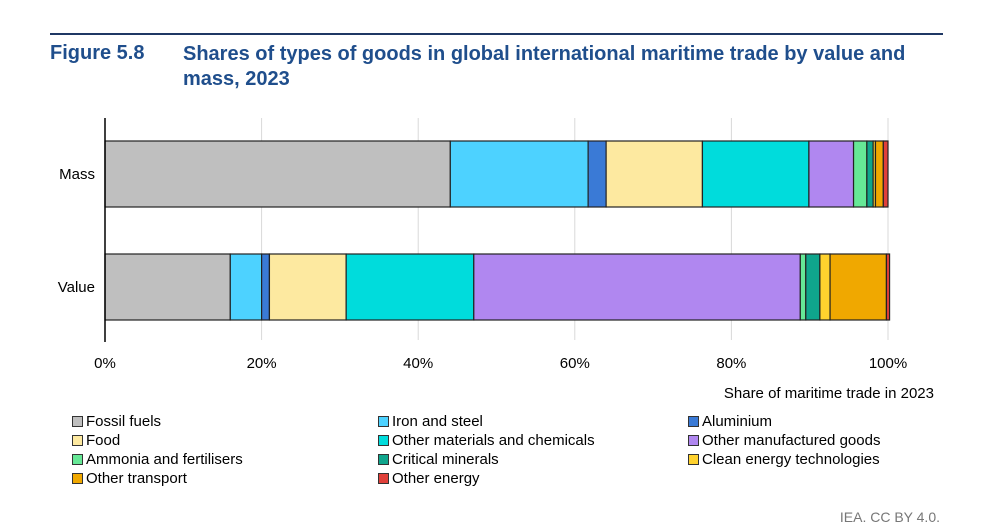 The height and width of the screenshot is (530, 1000). I want to click on x-tick-label: 40%, so click(418, 363).